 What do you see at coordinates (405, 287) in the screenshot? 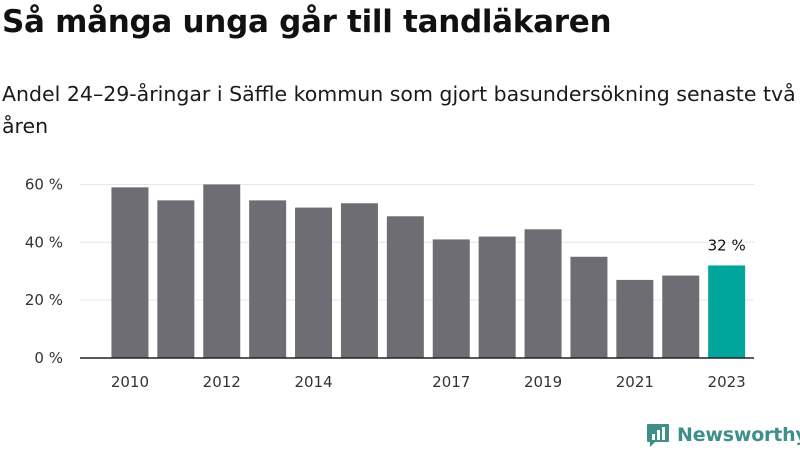
I see `bar-2016` at bounding box center [405, 287].